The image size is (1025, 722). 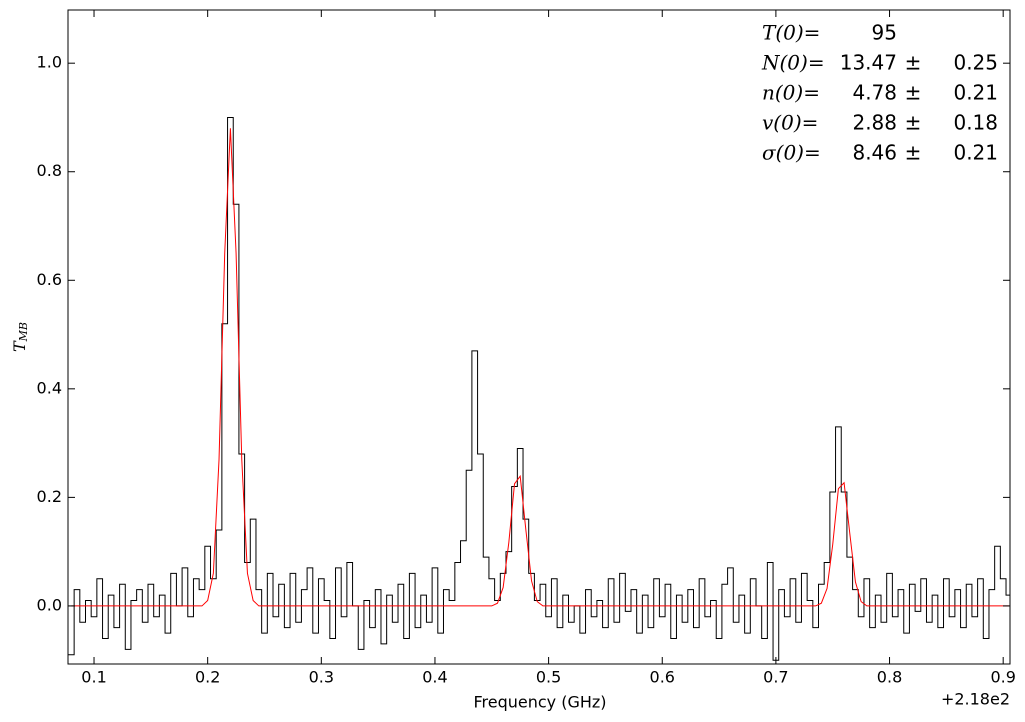 What do you see at coordinates (889, 677) in the screenshot?
I see `x-tick-label: 0.8` at bounding box center [889, 677].